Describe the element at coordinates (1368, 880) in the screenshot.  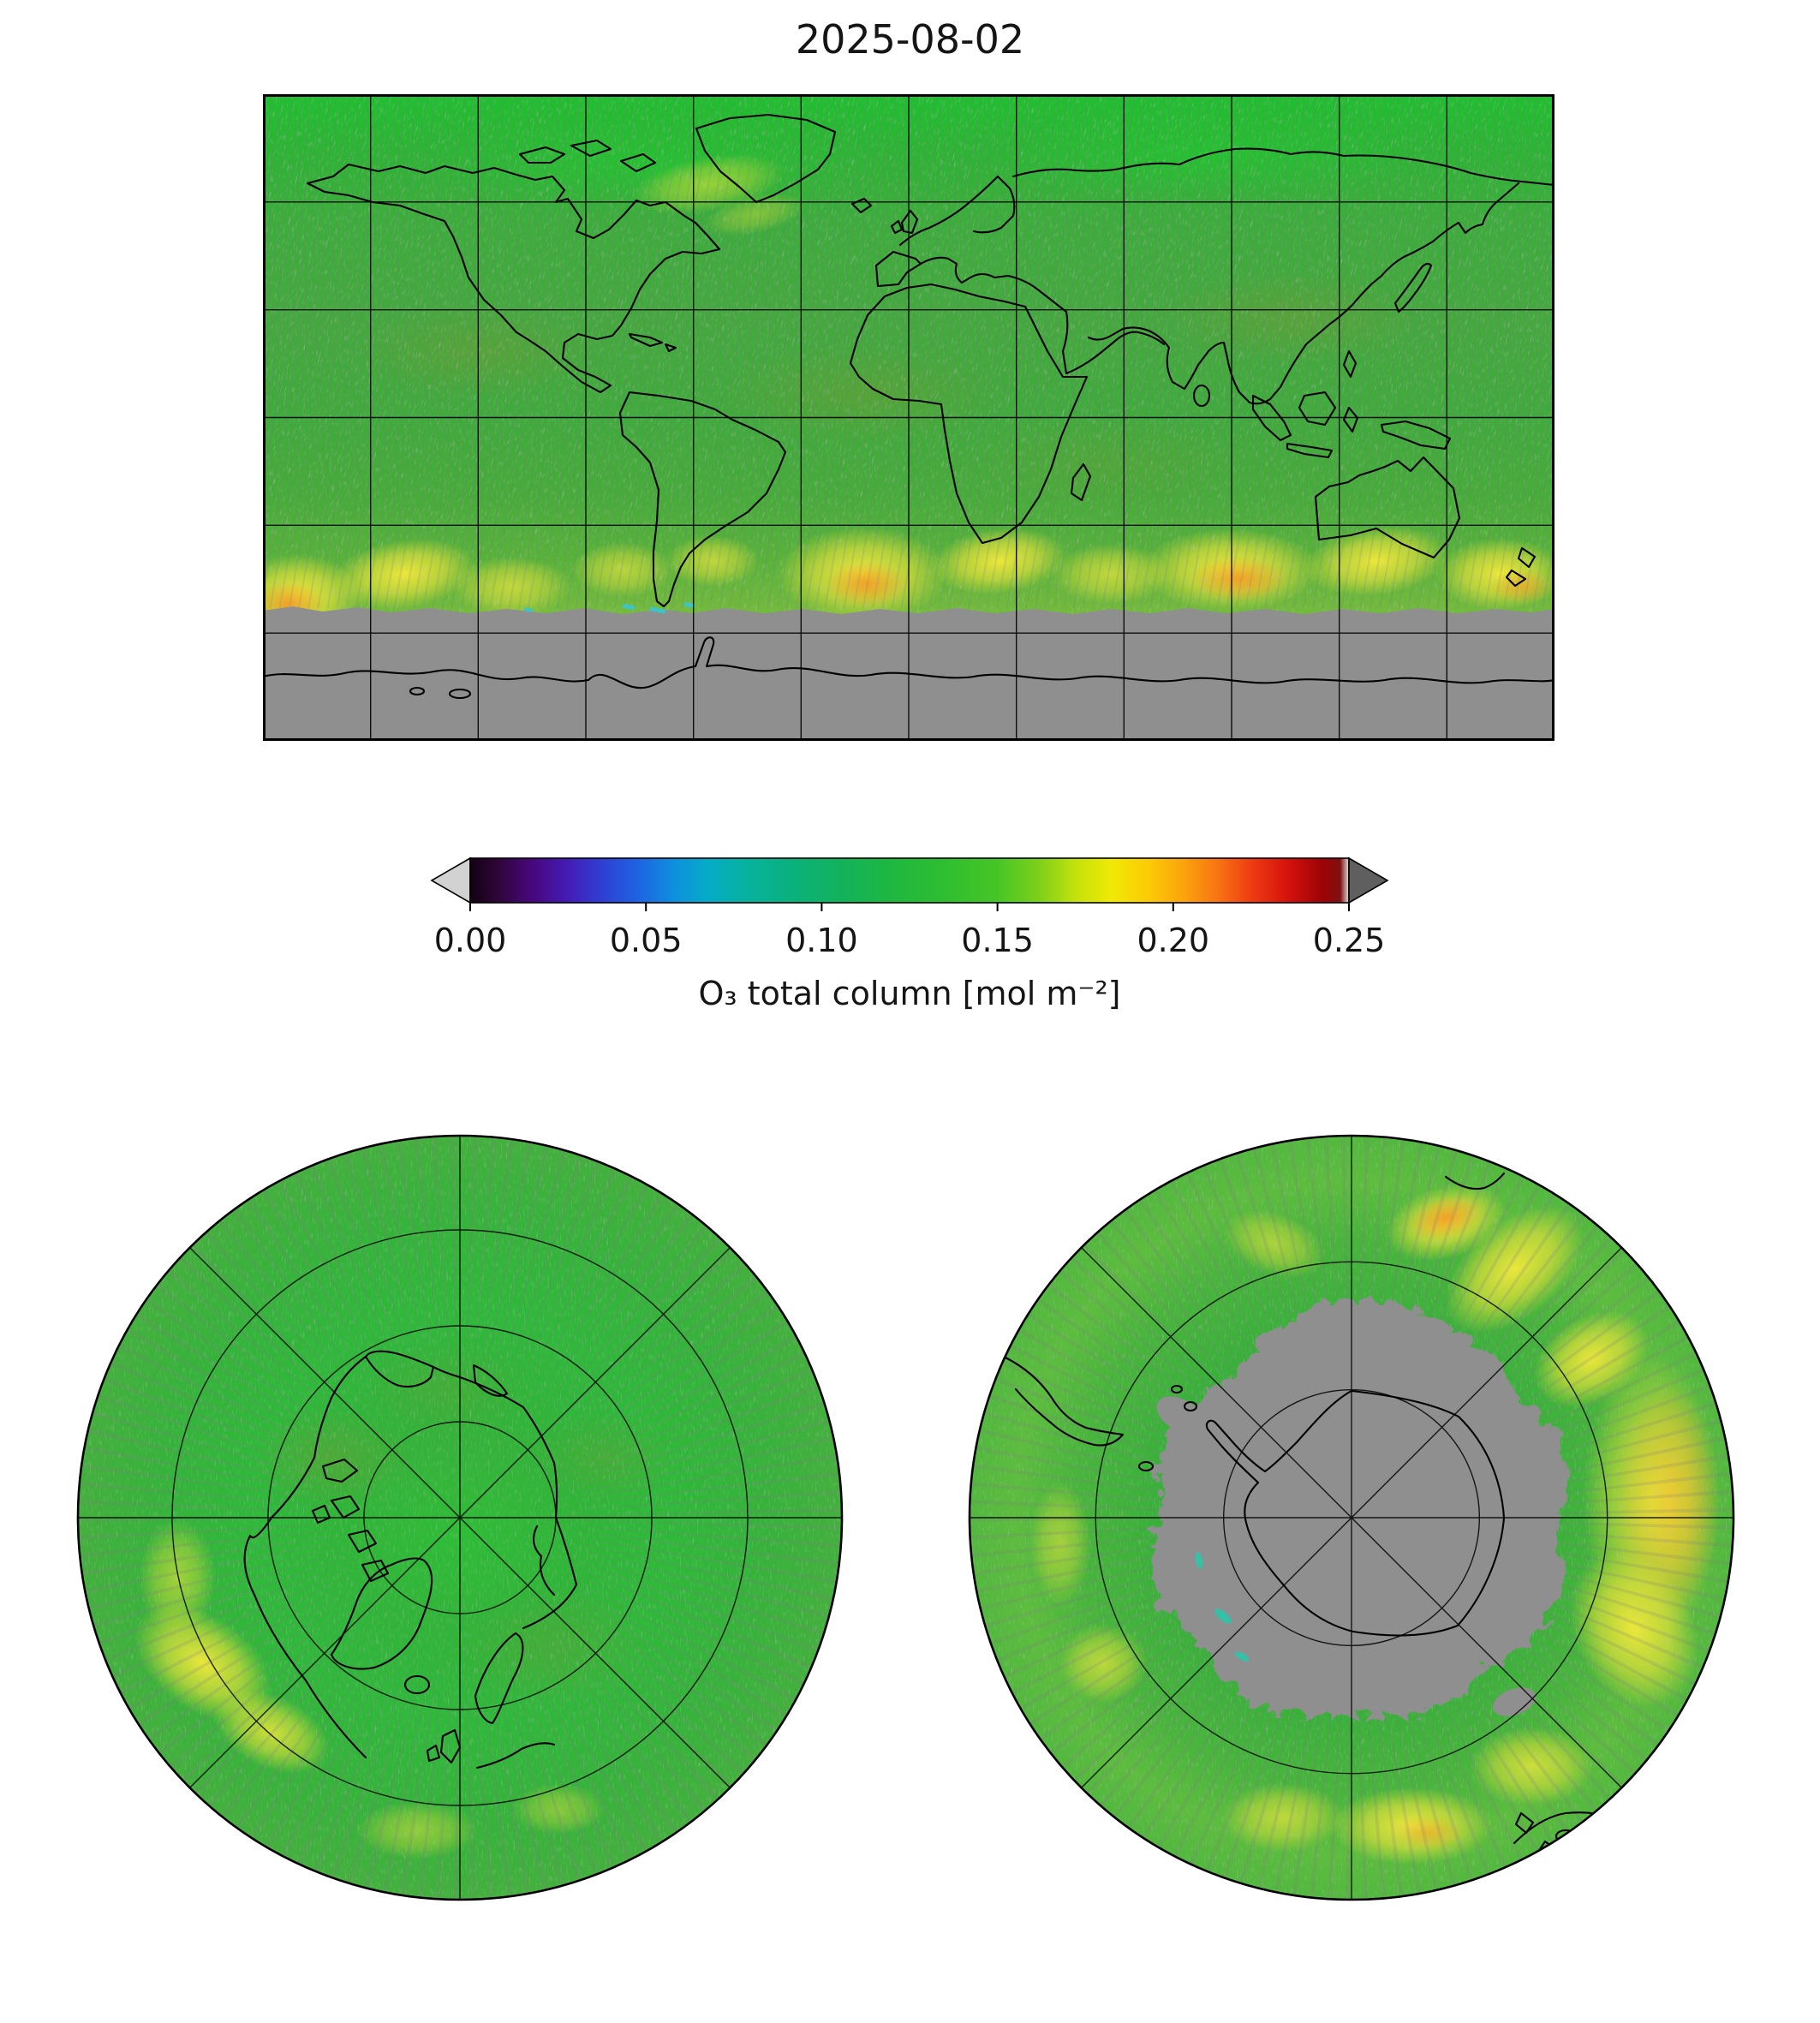
I see `colorbar-over-arrow` at that location.